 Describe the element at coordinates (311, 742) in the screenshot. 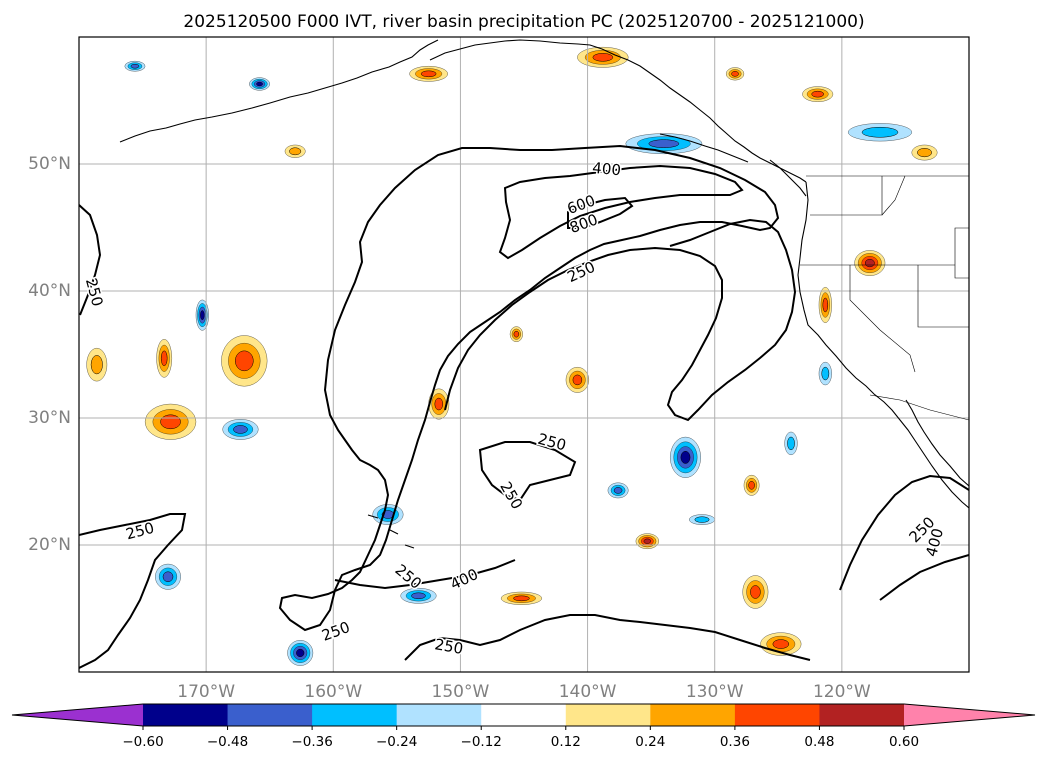

I see `colorbar-tick-label: −0.36` at that location.